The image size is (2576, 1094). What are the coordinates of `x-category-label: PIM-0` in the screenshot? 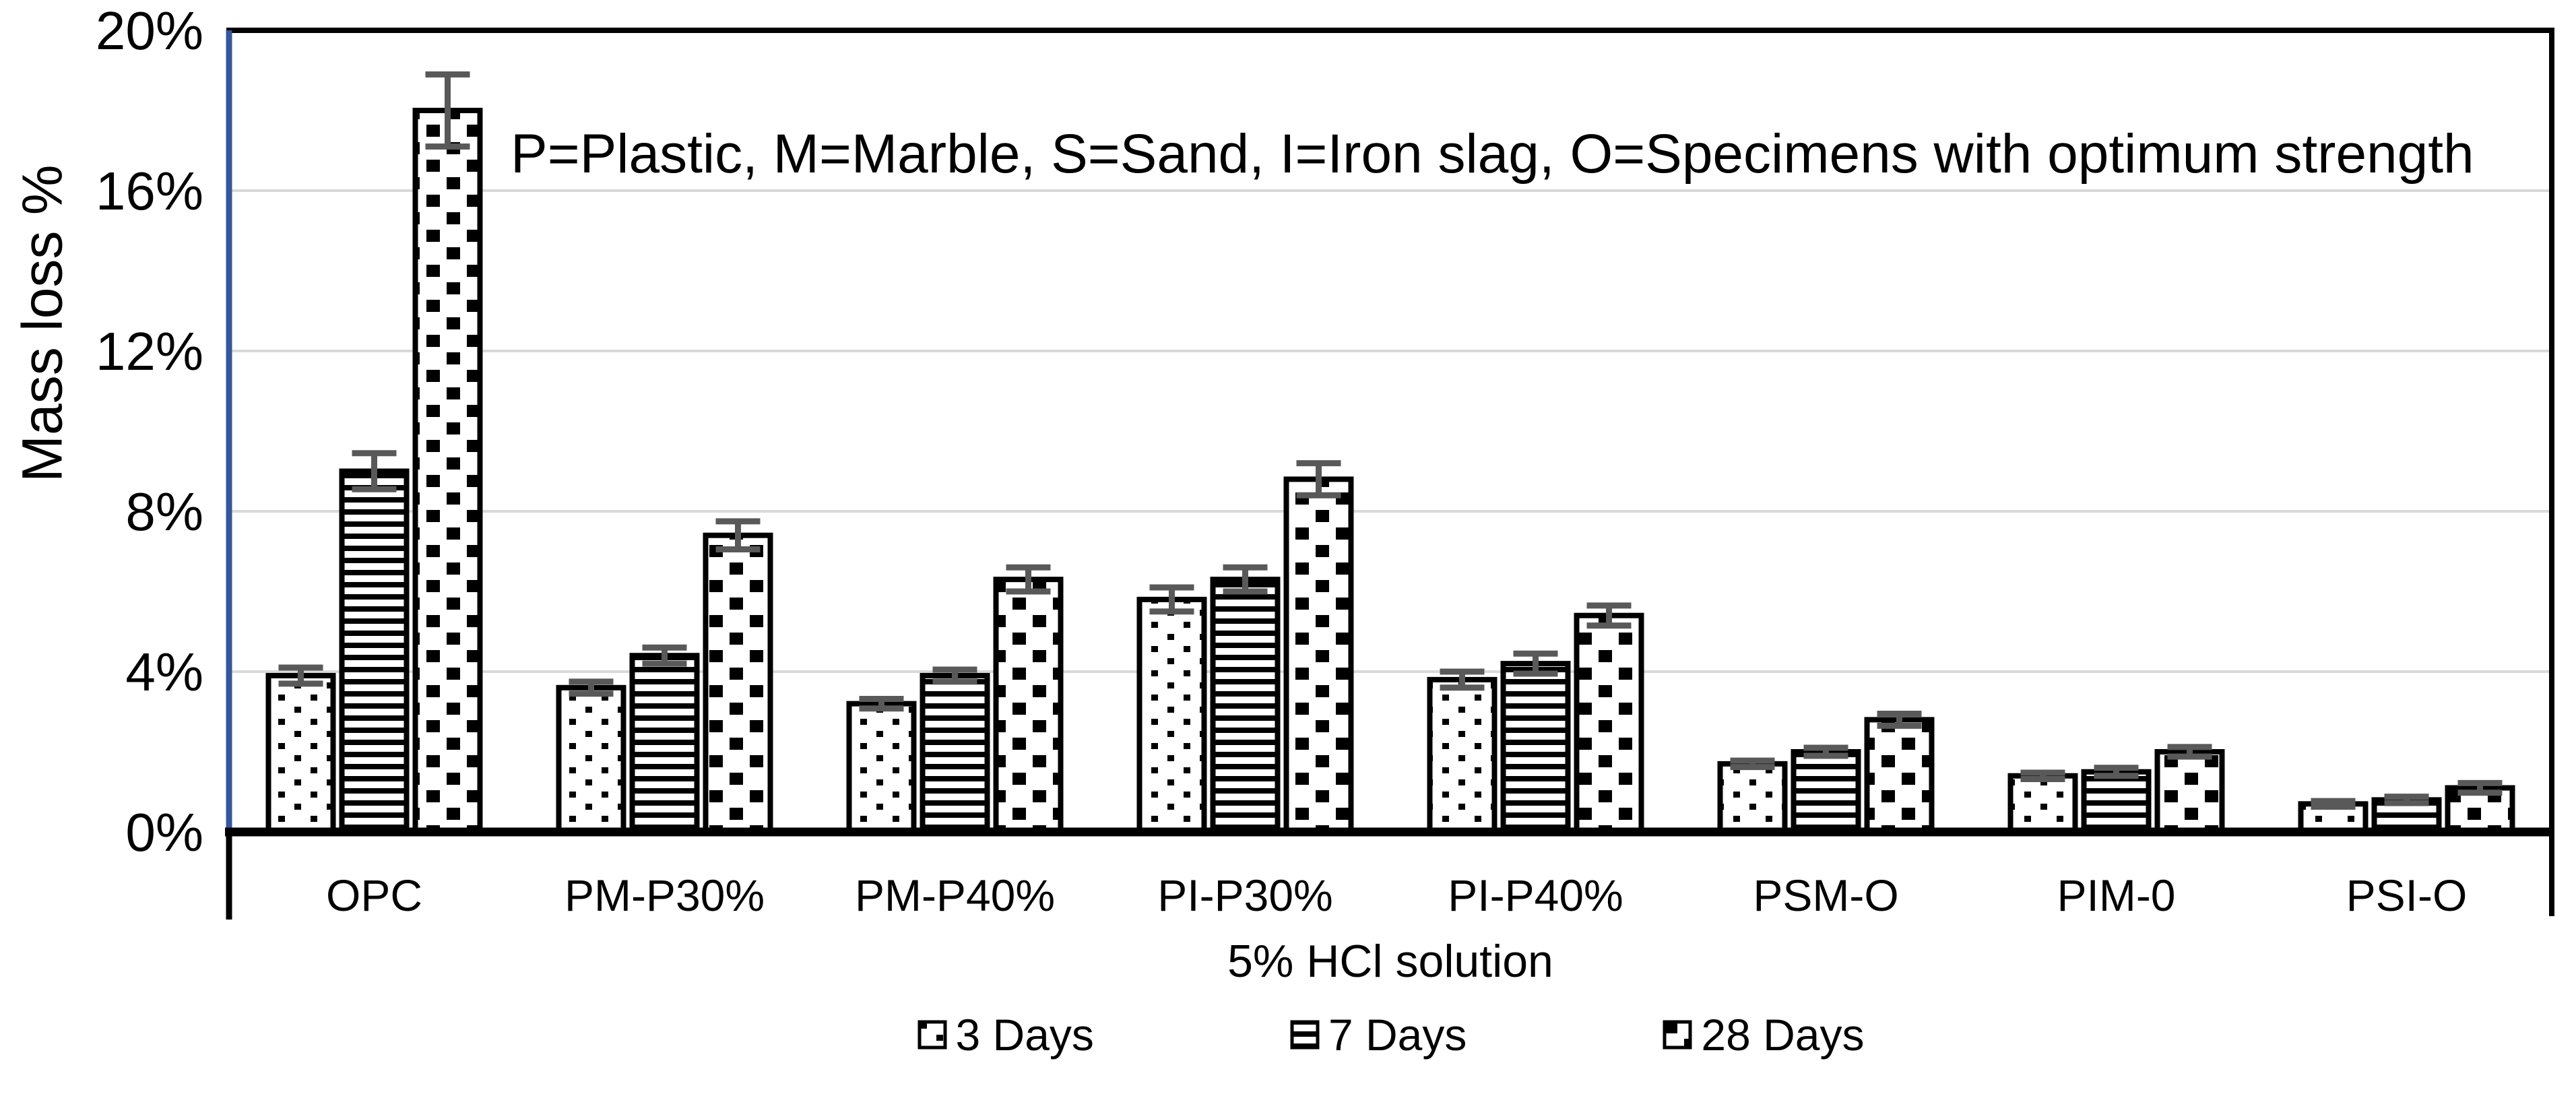 It's located at (2116, 895).